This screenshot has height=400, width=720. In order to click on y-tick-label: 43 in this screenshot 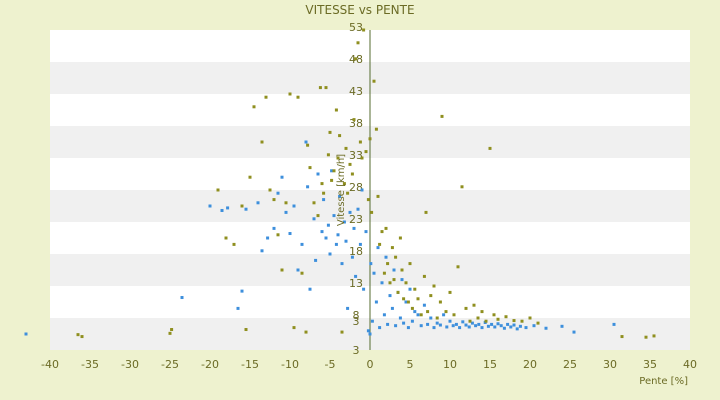, I will do `click(356, 91)`.